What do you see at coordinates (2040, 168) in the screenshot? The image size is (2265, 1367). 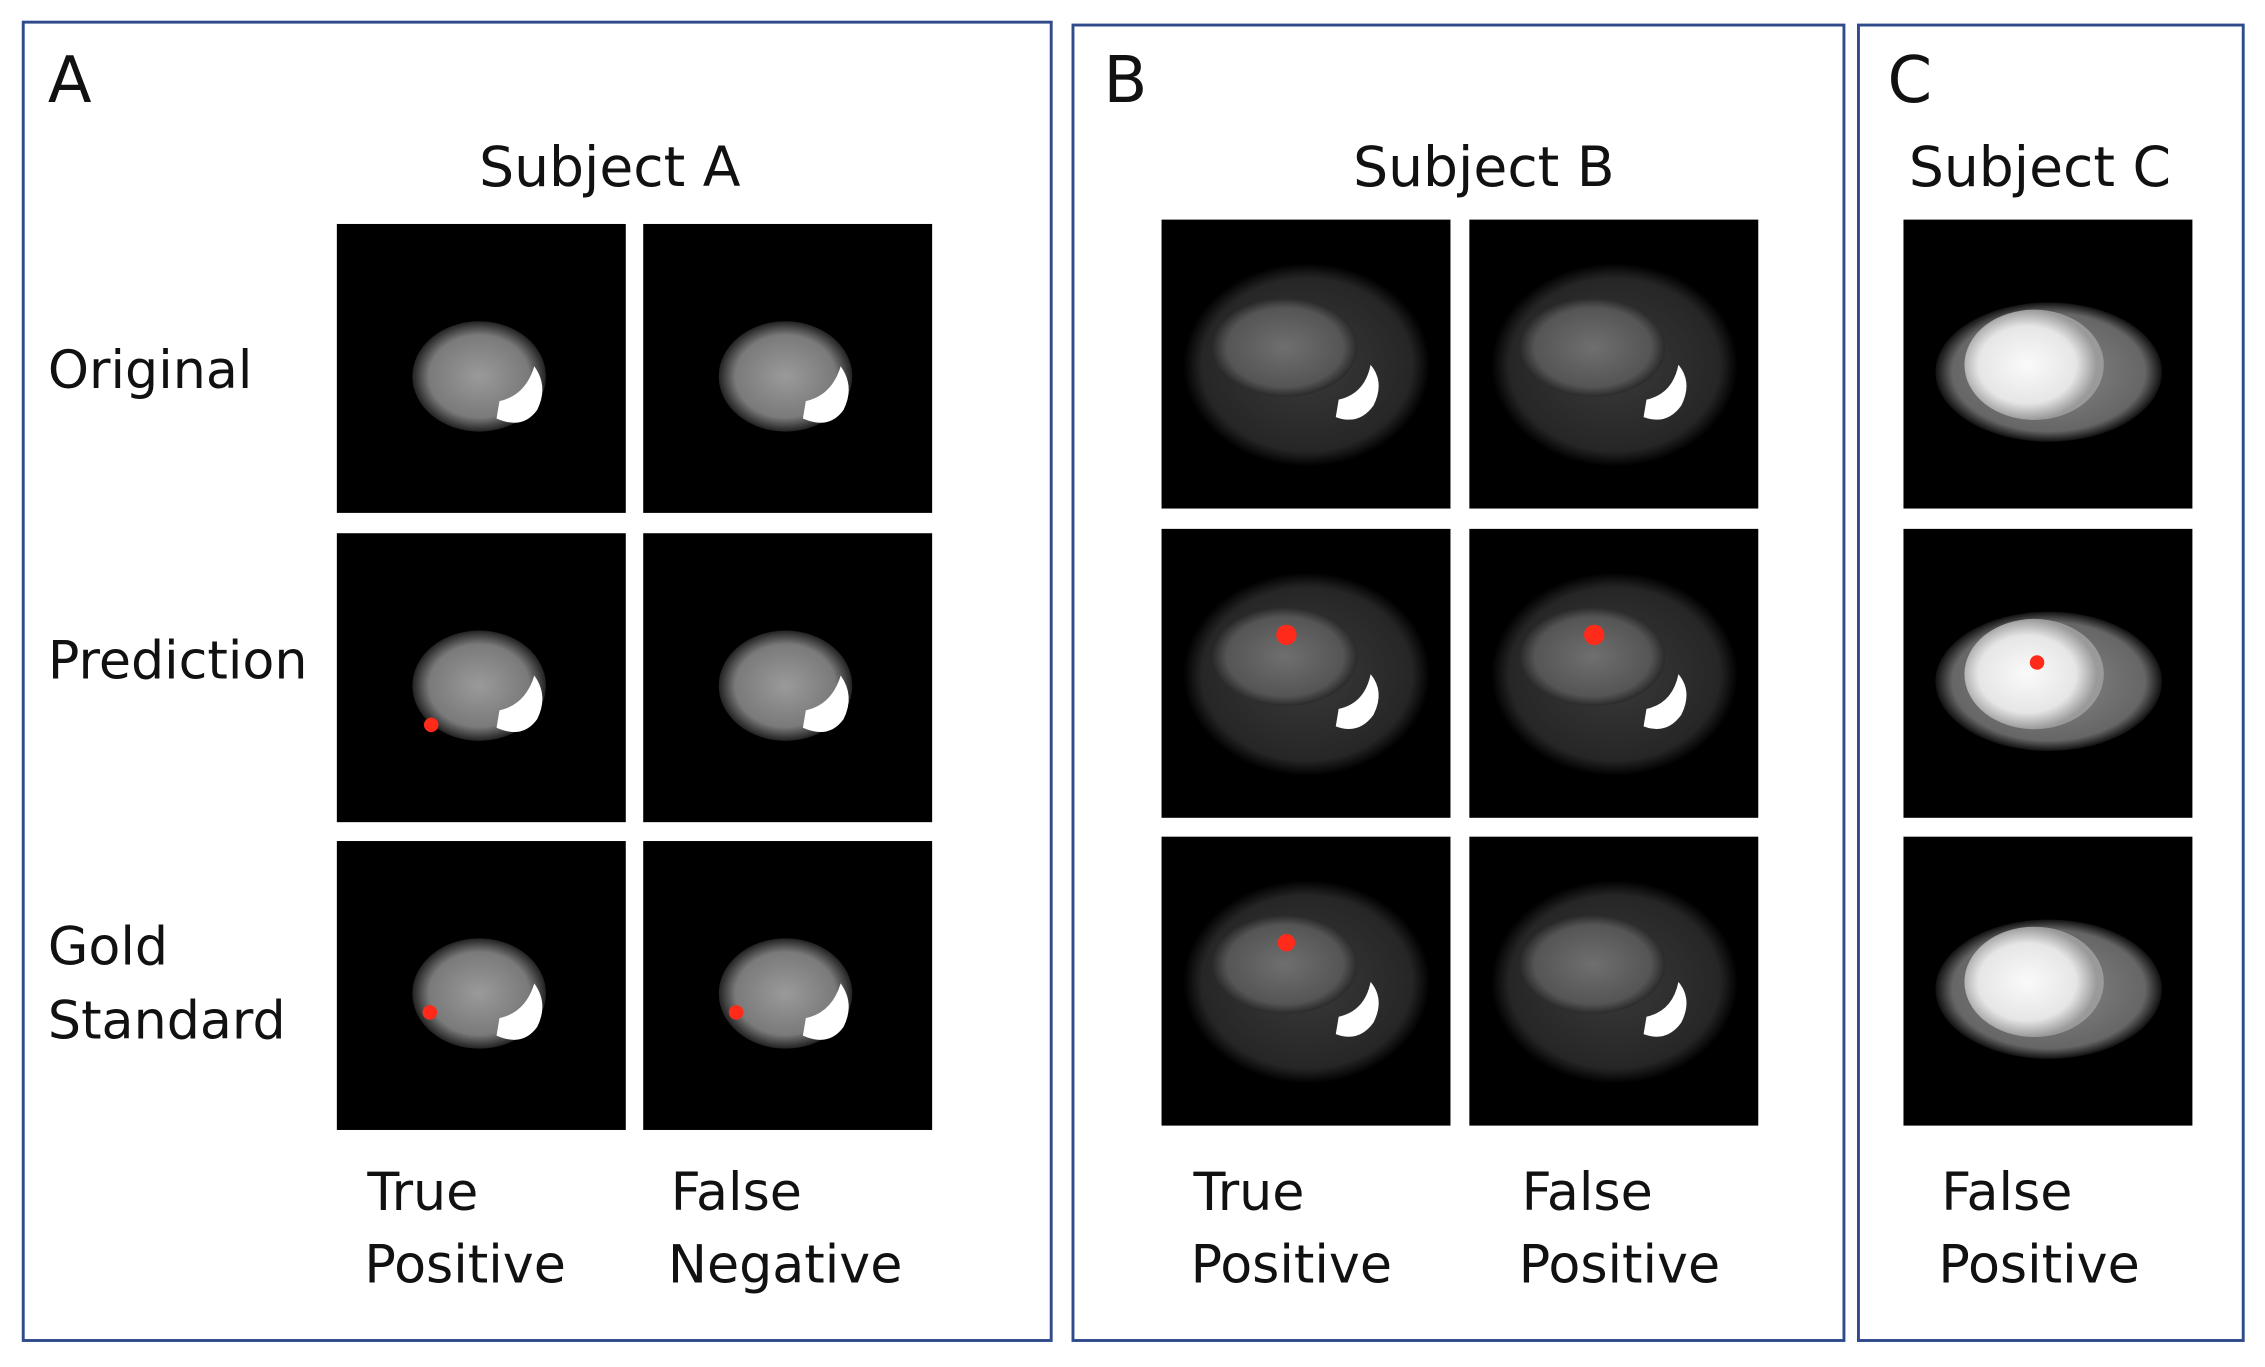 I see `subject-title: Subject C` at bounding box center [2040, 168].